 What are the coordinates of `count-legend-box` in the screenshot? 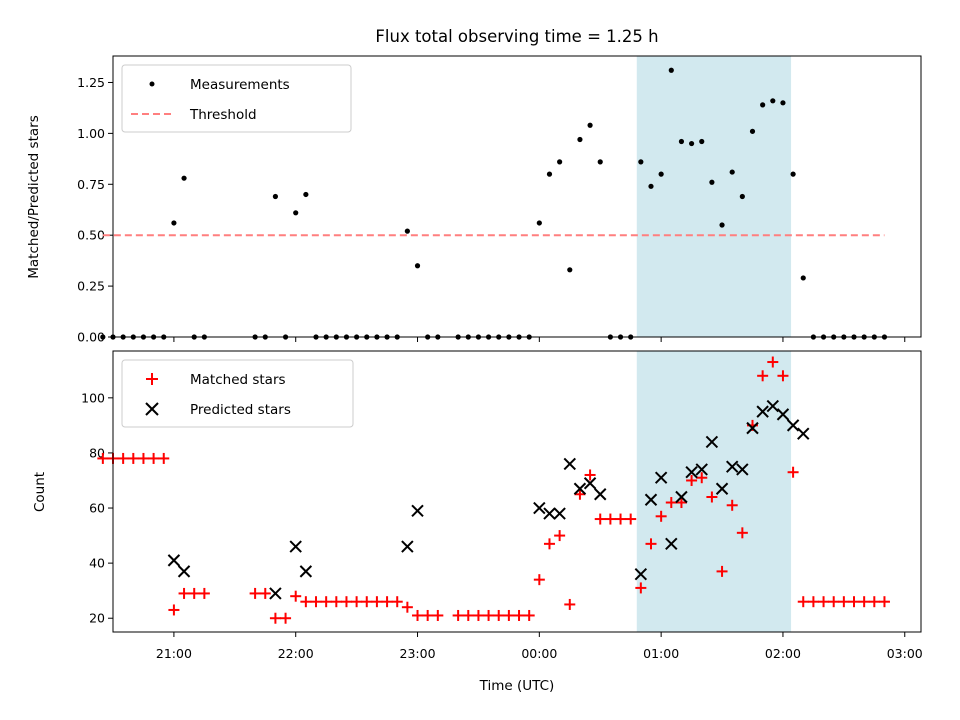 It's located at (237, 393).